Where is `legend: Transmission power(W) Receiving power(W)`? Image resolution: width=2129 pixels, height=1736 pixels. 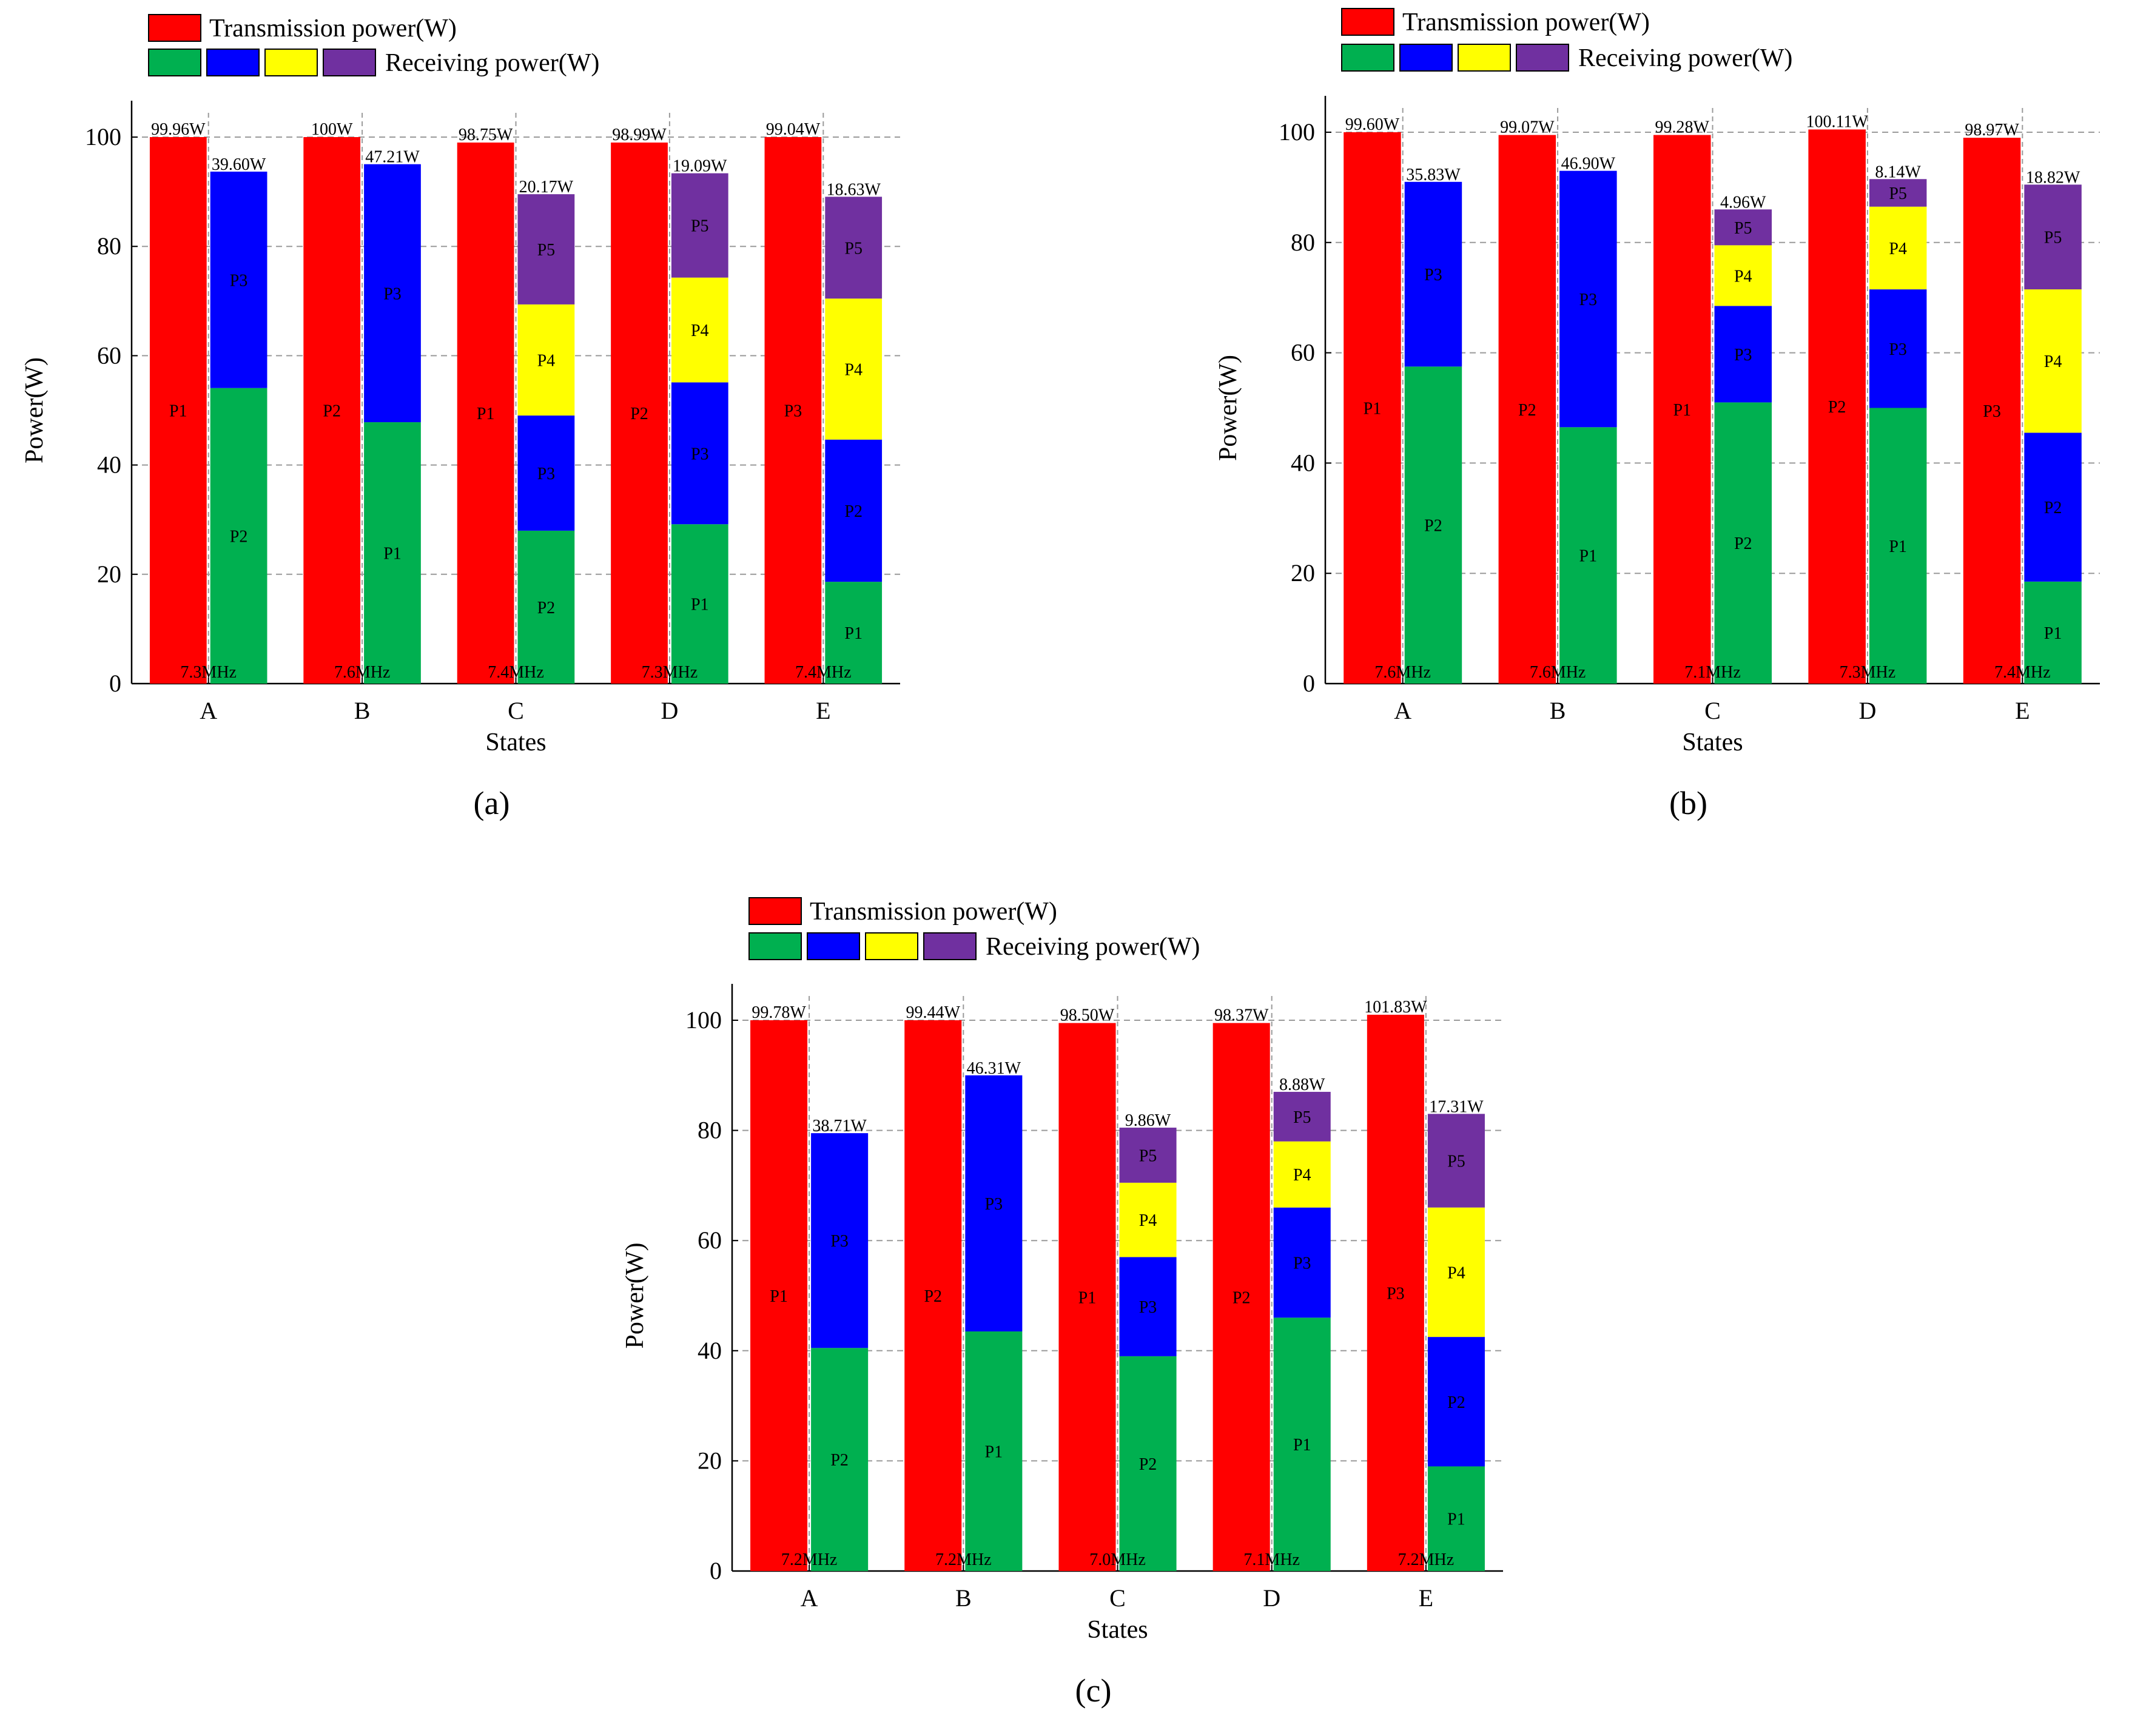 legend: Transmission power(W) Receiving power(W) is located at coordinates (373, 45).